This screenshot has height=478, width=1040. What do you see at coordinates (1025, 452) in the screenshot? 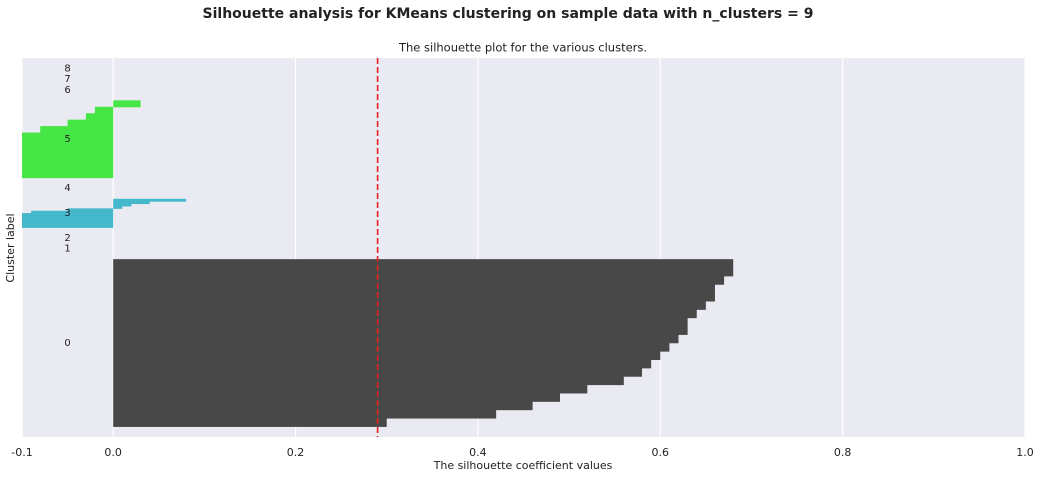
I see `x-tick-label: 1.0` at bounding box center [1025, 452].